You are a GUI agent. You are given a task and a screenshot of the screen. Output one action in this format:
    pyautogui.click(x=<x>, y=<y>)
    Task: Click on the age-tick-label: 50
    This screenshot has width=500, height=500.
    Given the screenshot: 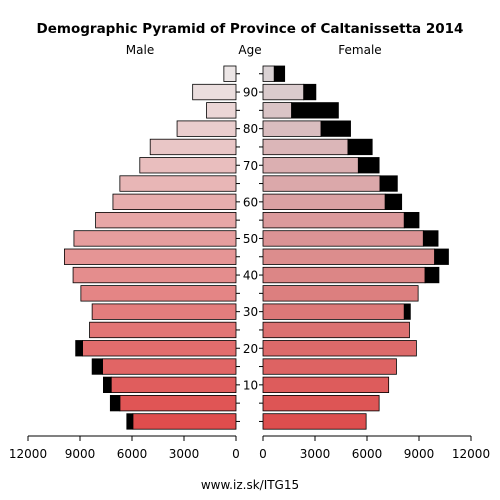 What is the action you would take?
    pyautogui.click(x=250, y=239)
    